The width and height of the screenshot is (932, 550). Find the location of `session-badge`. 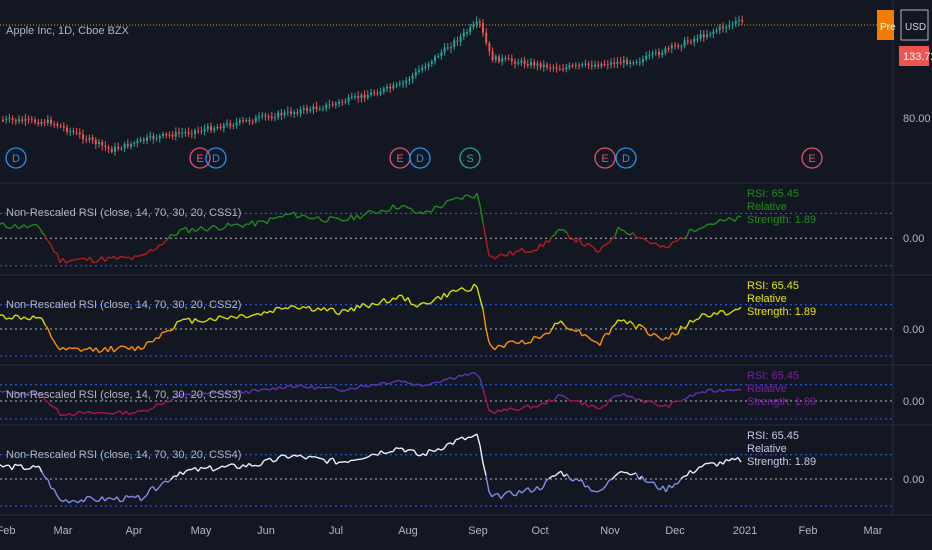

session-badge is located at coordinates (885, 25).